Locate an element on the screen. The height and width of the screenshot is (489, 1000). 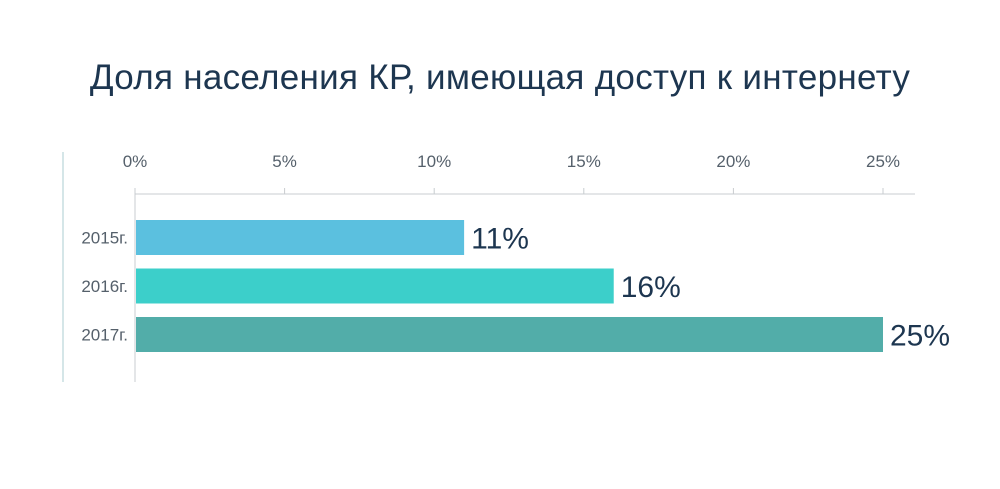
data-label: 11% is located at coordinates (500, 239).